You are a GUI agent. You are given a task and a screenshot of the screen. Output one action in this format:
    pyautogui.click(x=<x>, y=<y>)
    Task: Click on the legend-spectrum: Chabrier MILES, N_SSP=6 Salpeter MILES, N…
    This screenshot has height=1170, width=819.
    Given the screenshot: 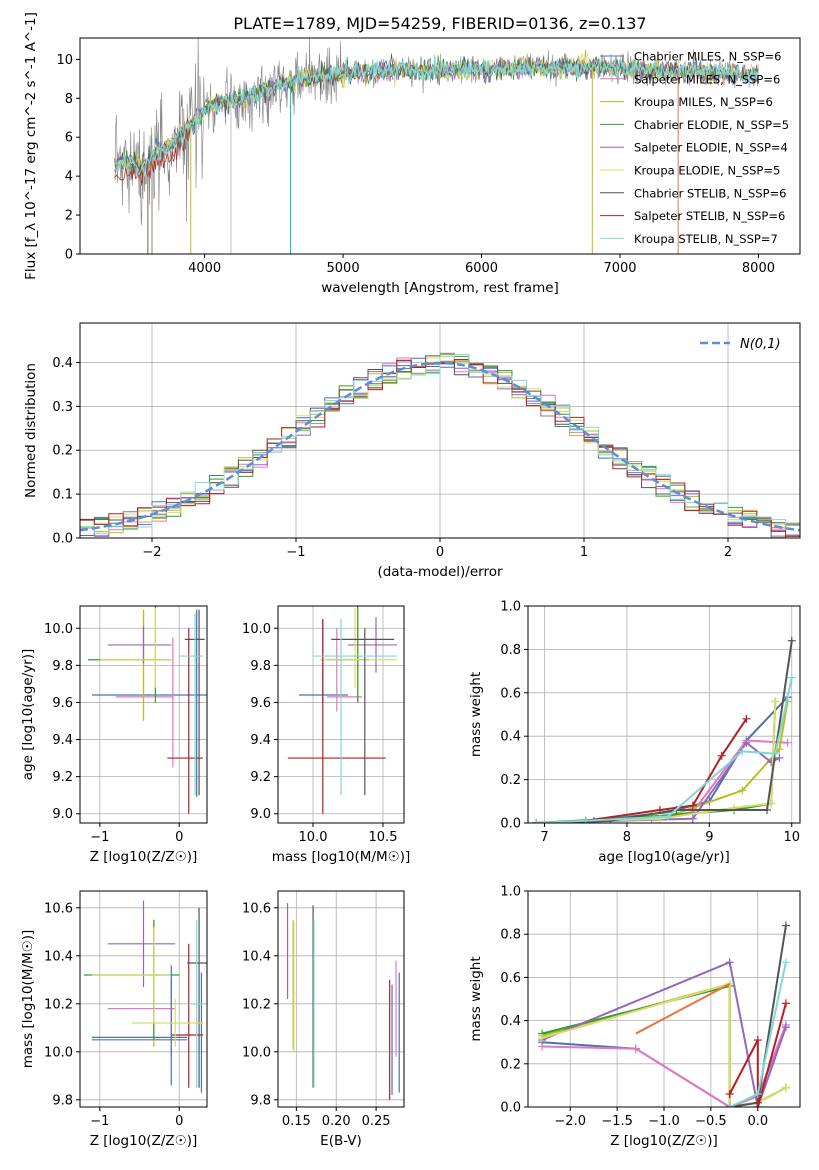 What is the action you would take?
    pyautogui.click(x=694, y=148)
    